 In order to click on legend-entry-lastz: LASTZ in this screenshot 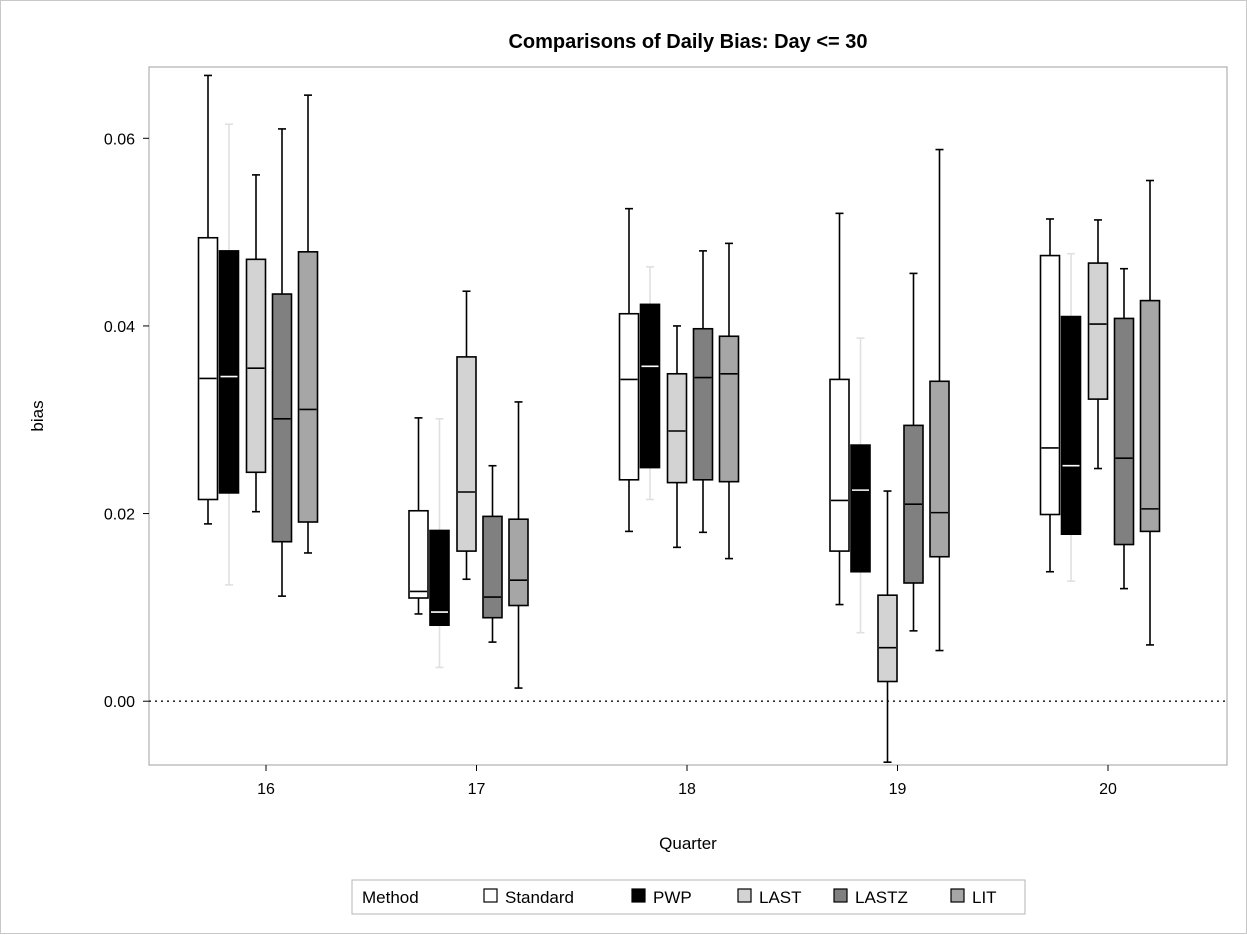, I will do `click(870, 897)`.